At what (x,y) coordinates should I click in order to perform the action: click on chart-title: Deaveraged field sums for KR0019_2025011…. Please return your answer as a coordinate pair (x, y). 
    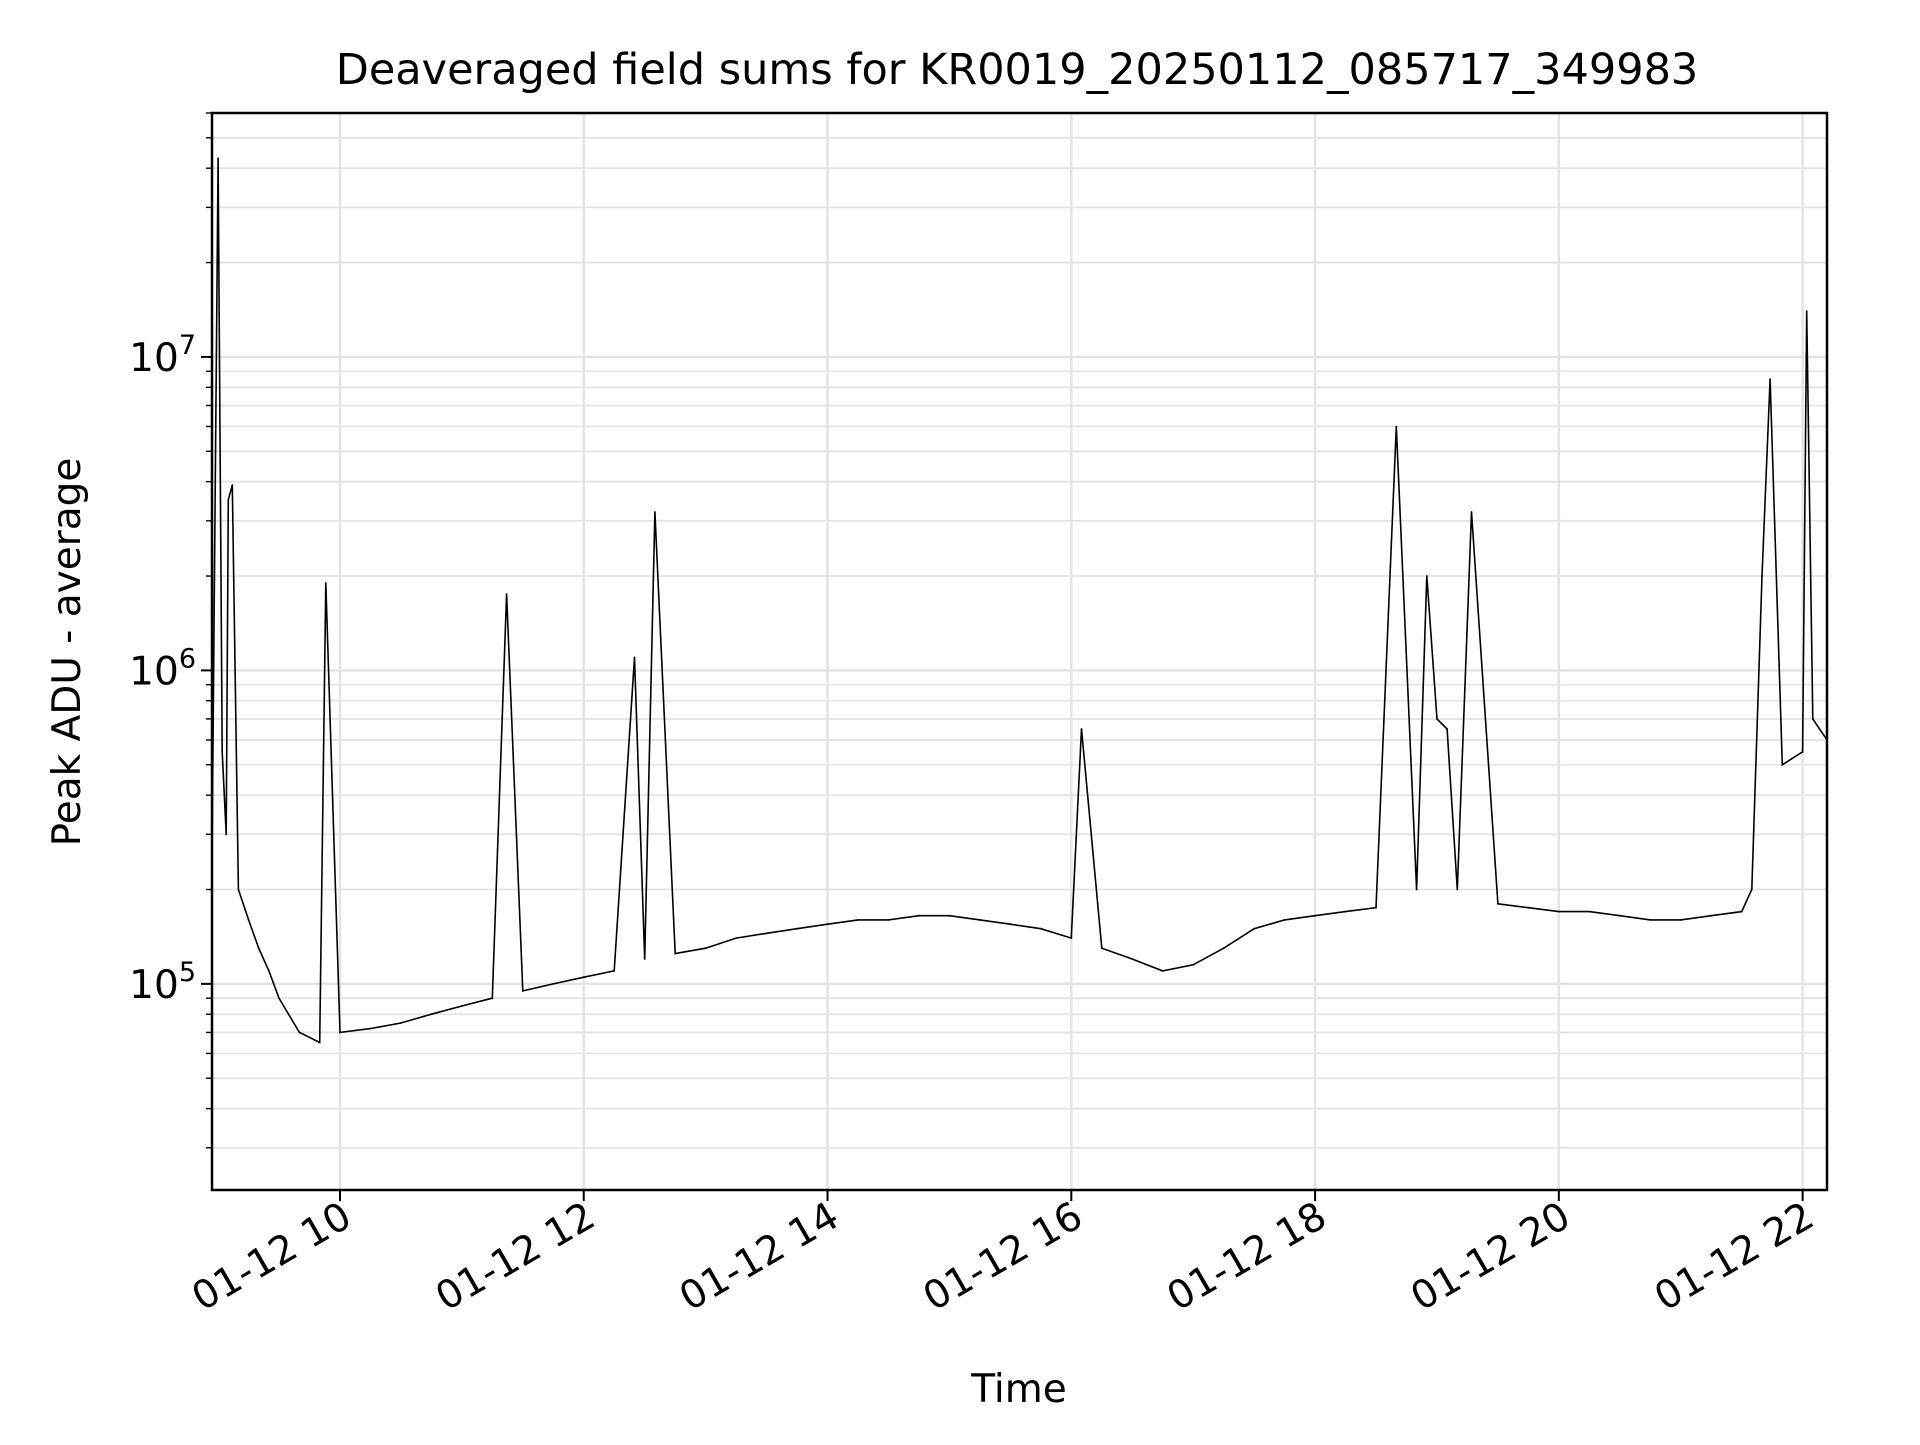
    Looking at the image, I should click on (1017, 70).